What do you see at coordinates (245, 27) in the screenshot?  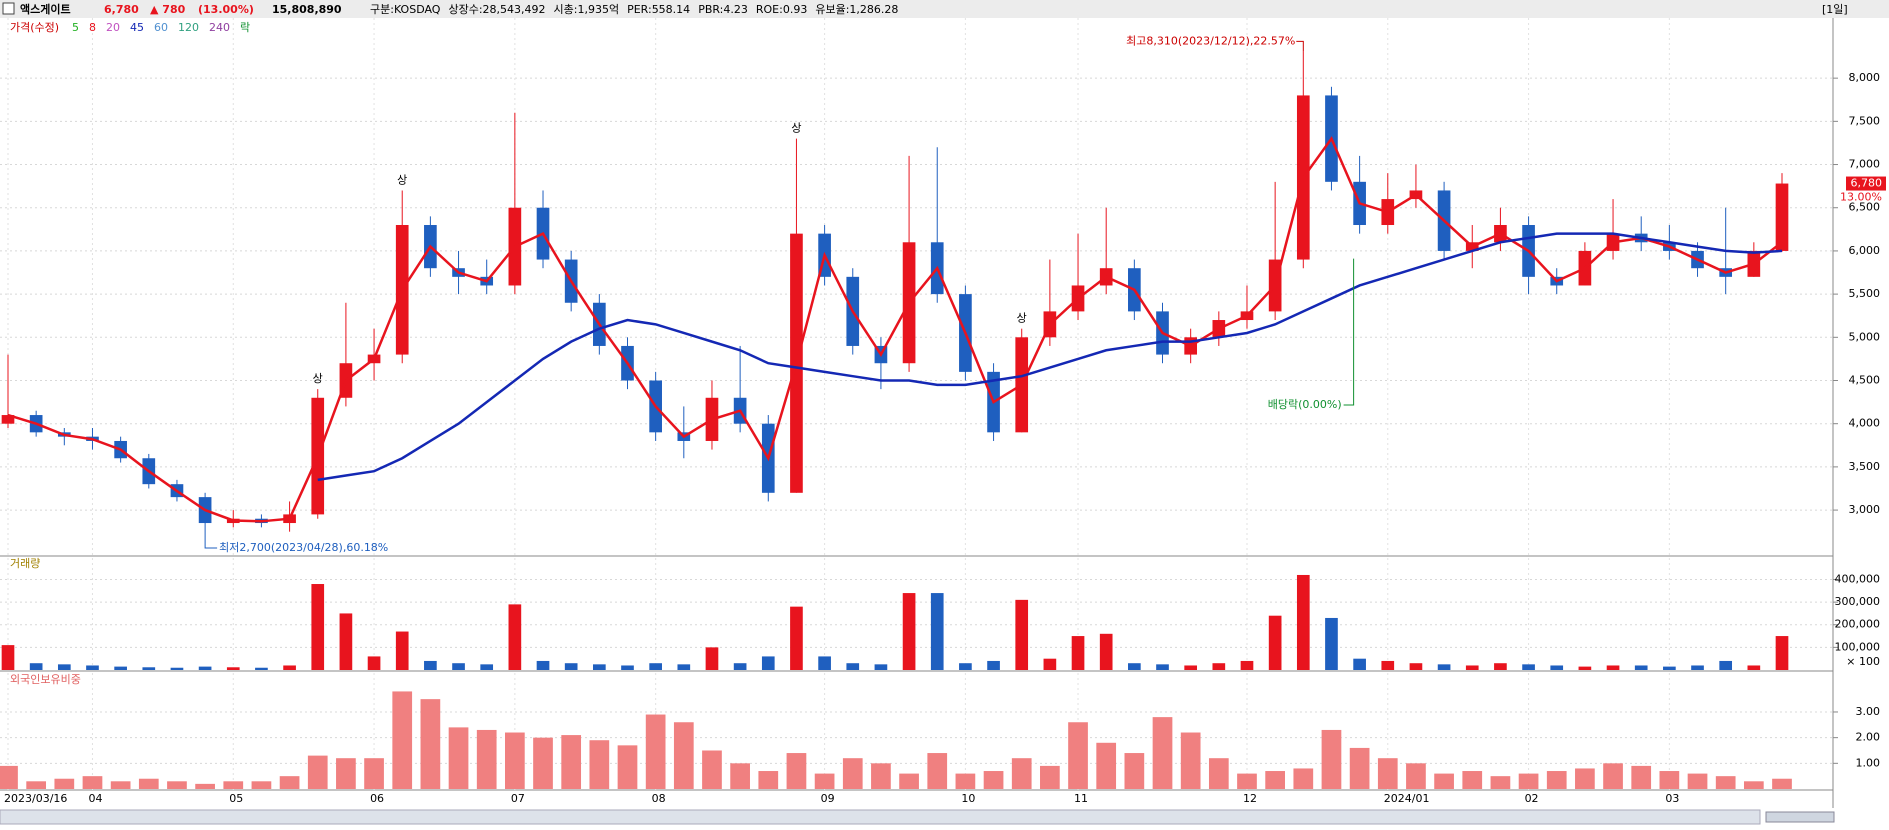 I see `legend-entry: 락` at bounding box center [245, 27].